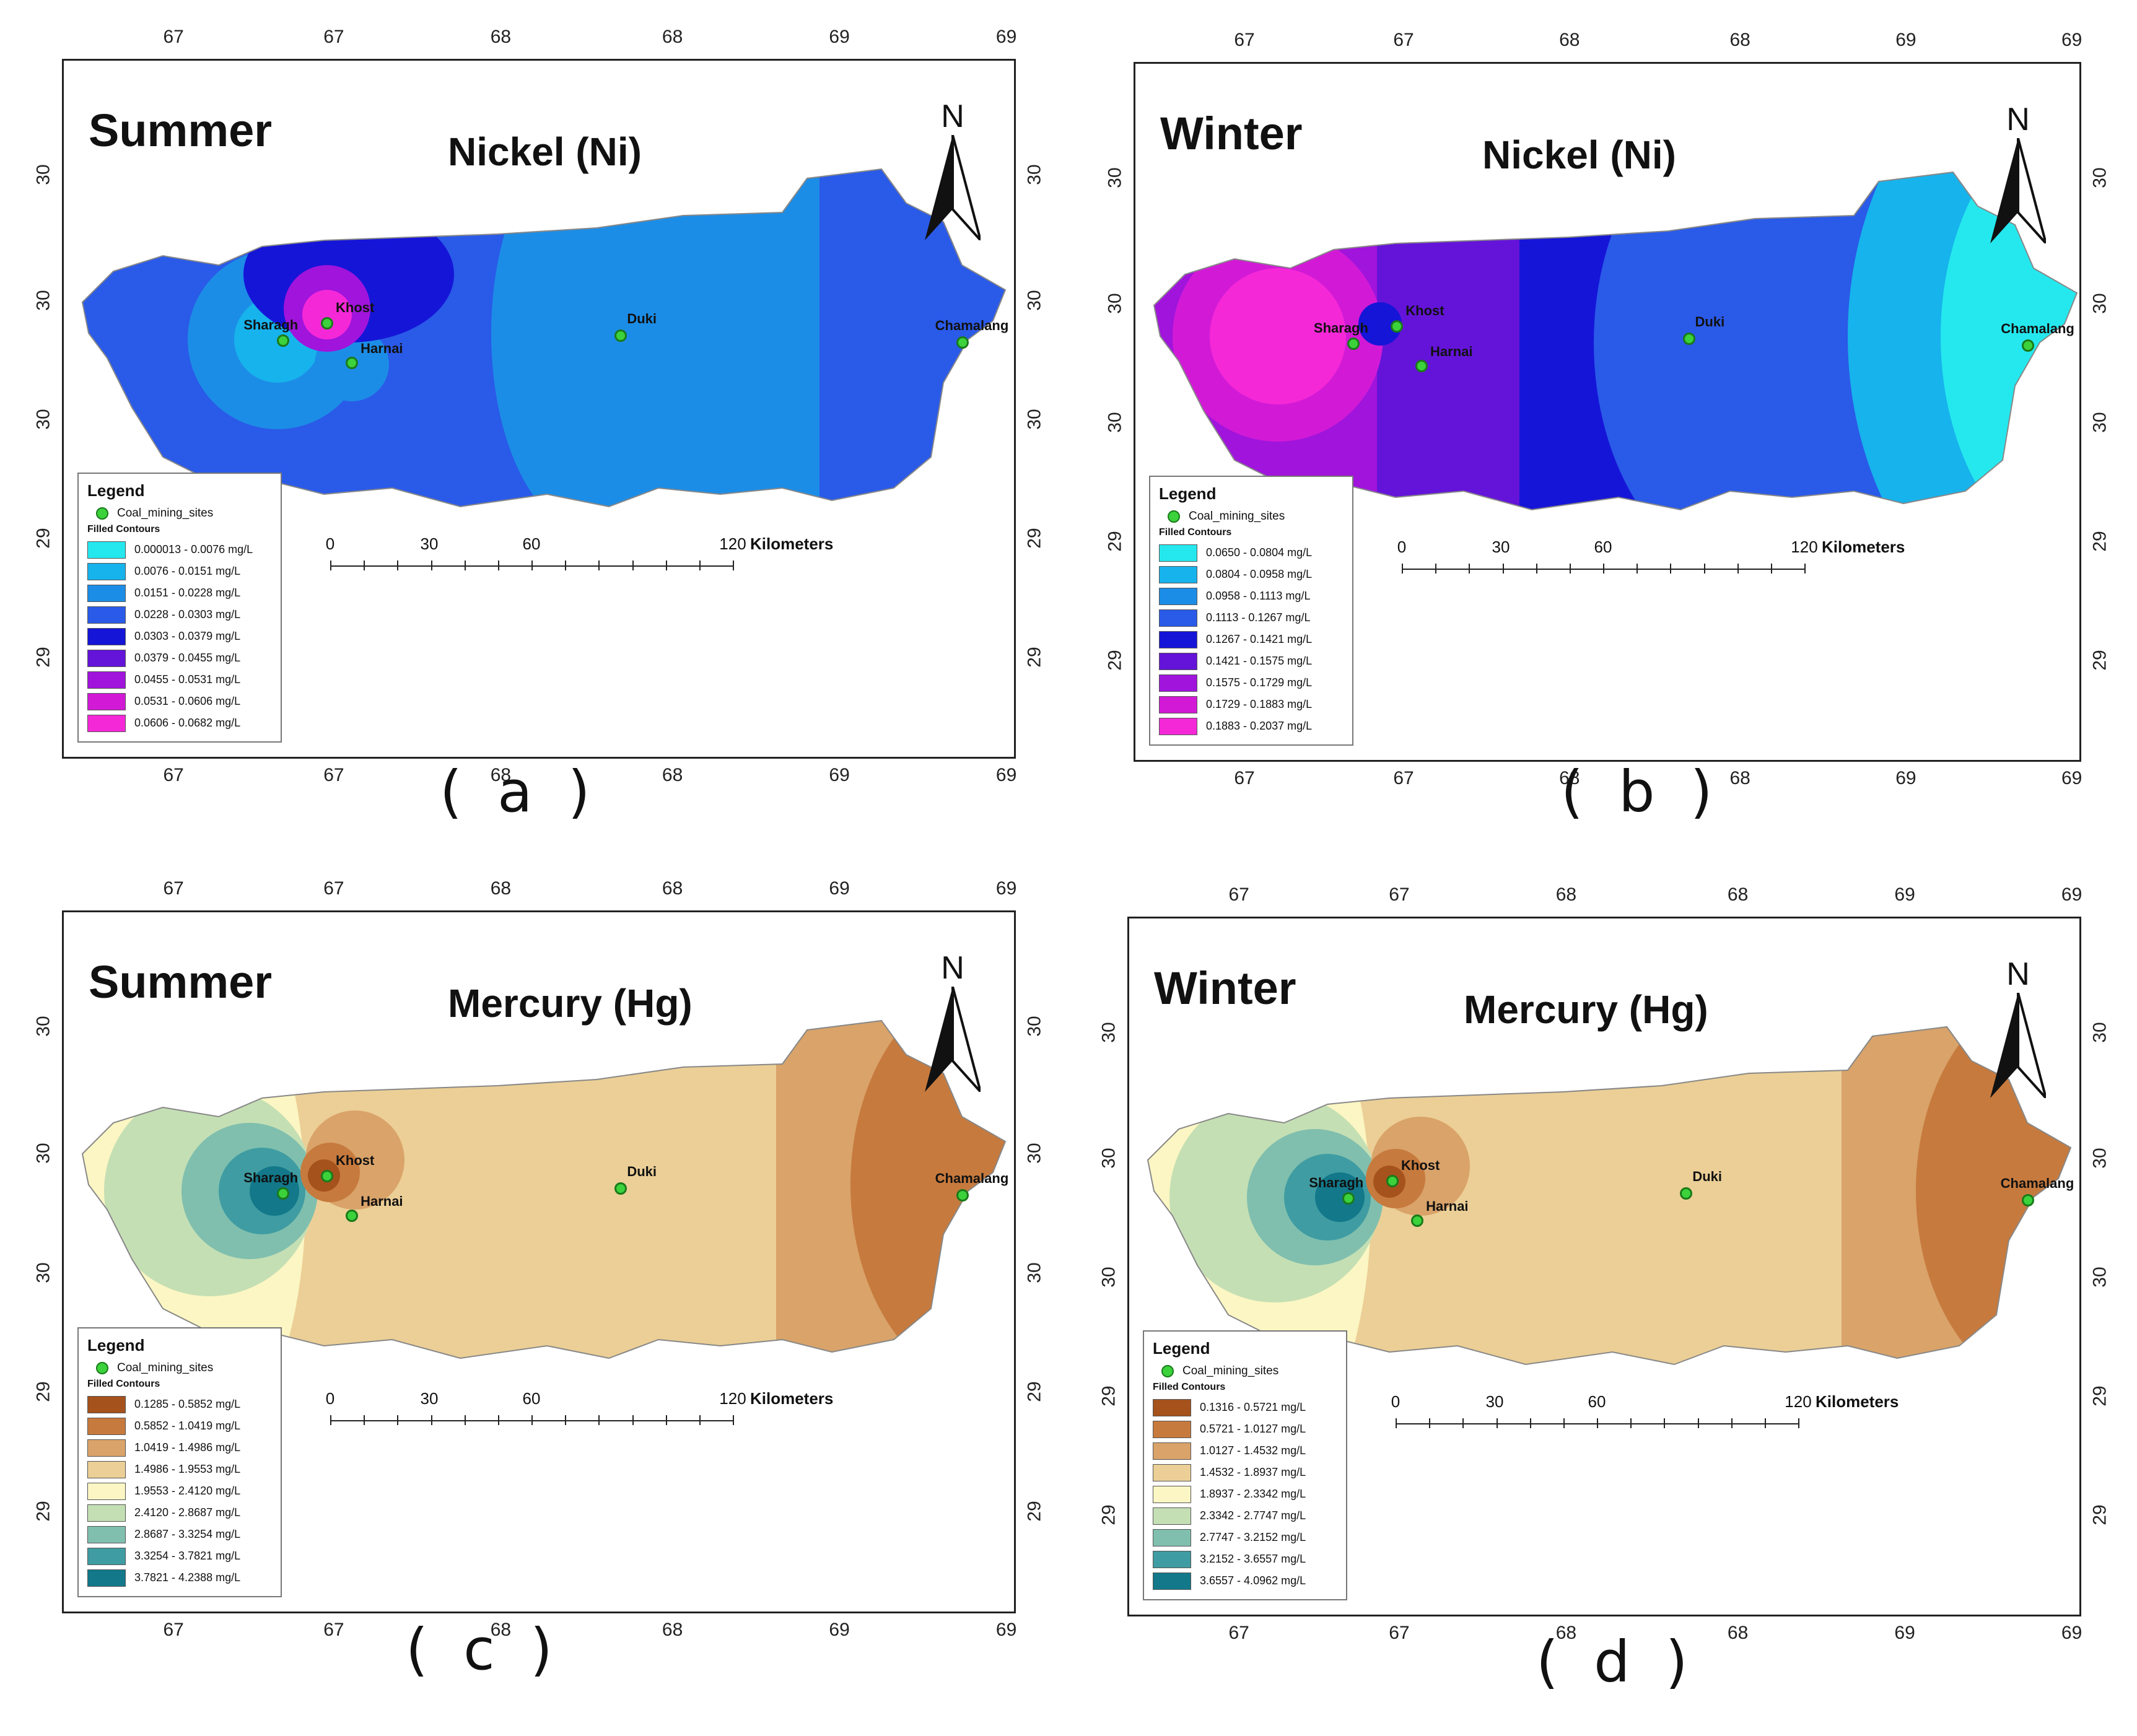  Describe the element at coordinates (187, 1534) in the screenshot. I see `legend-range: 2.8687 - 3.3254 mg/L` at that location.